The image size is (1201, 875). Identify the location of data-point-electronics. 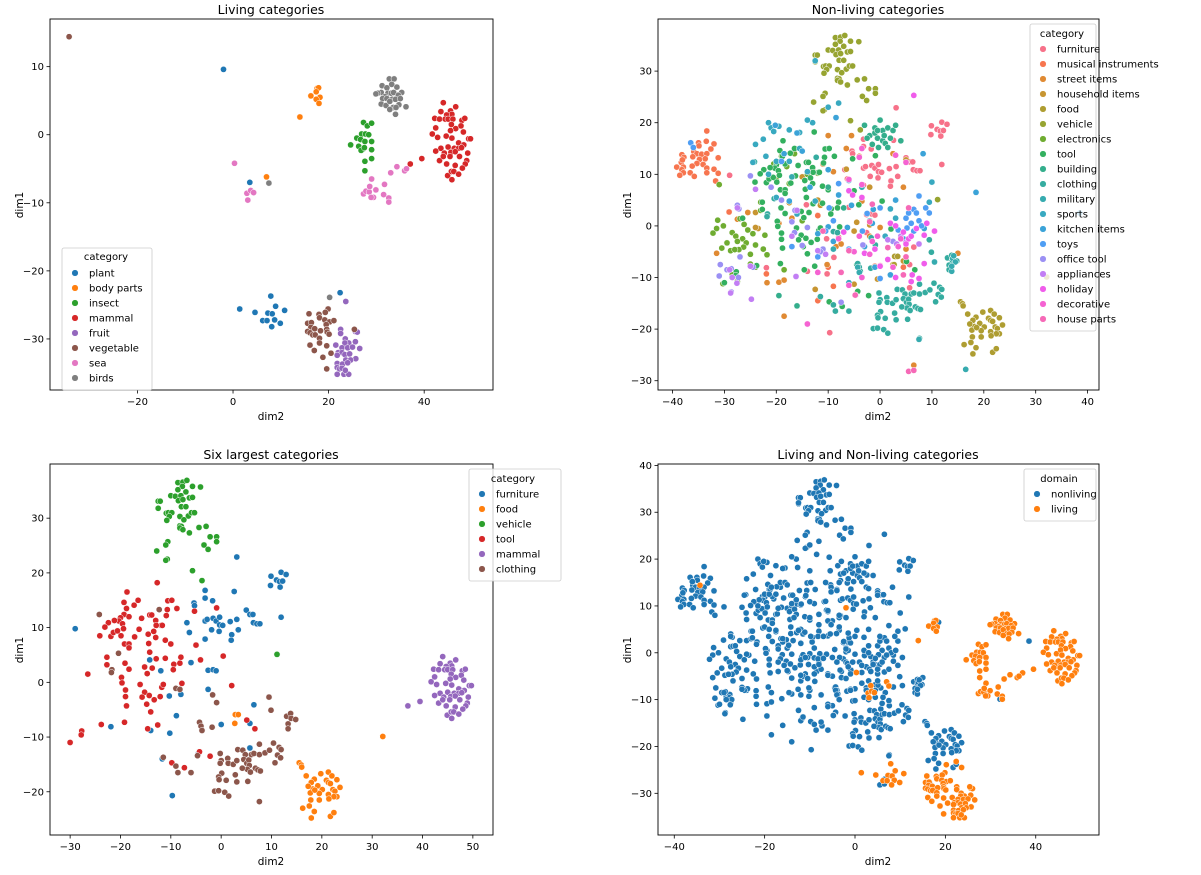
(727, 243).